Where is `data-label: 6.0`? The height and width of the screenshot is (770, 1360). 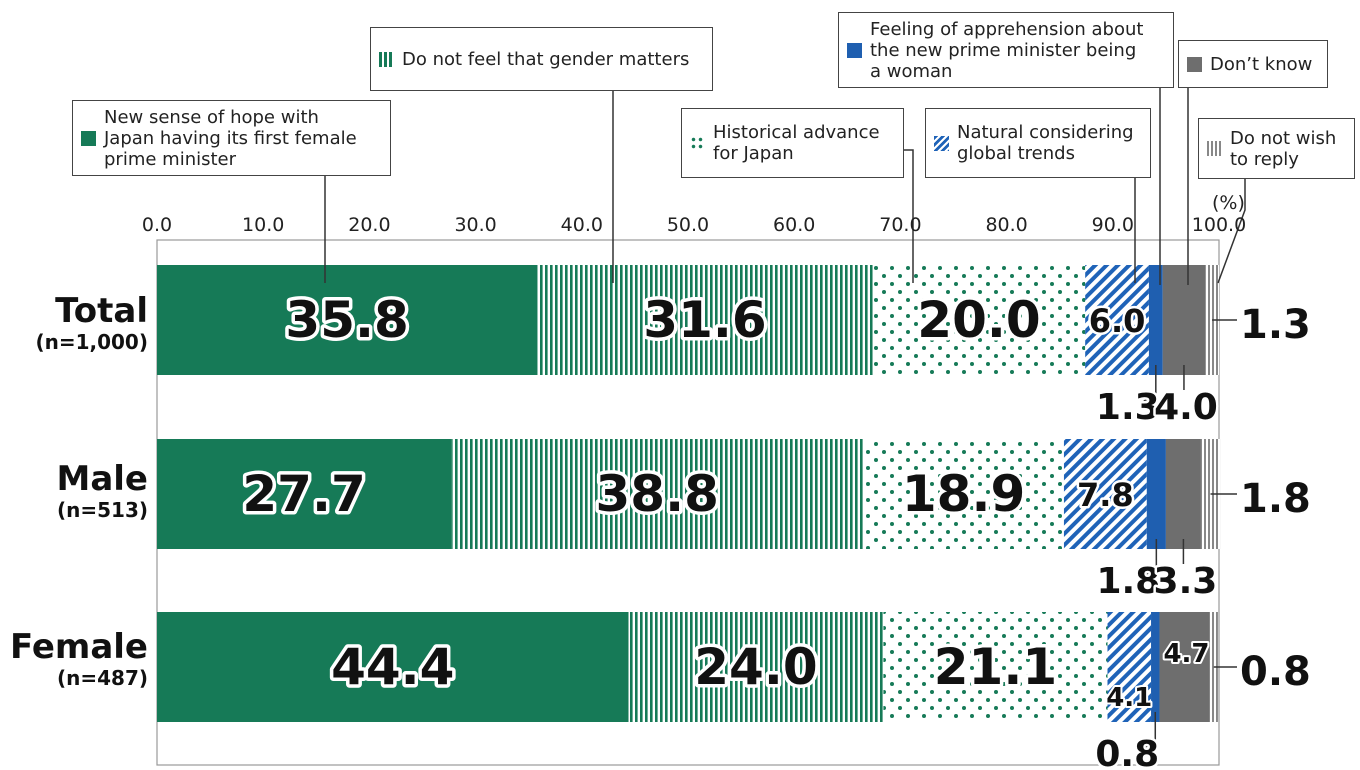 data-label: 6.0 is located at coordinates (1117, 321).